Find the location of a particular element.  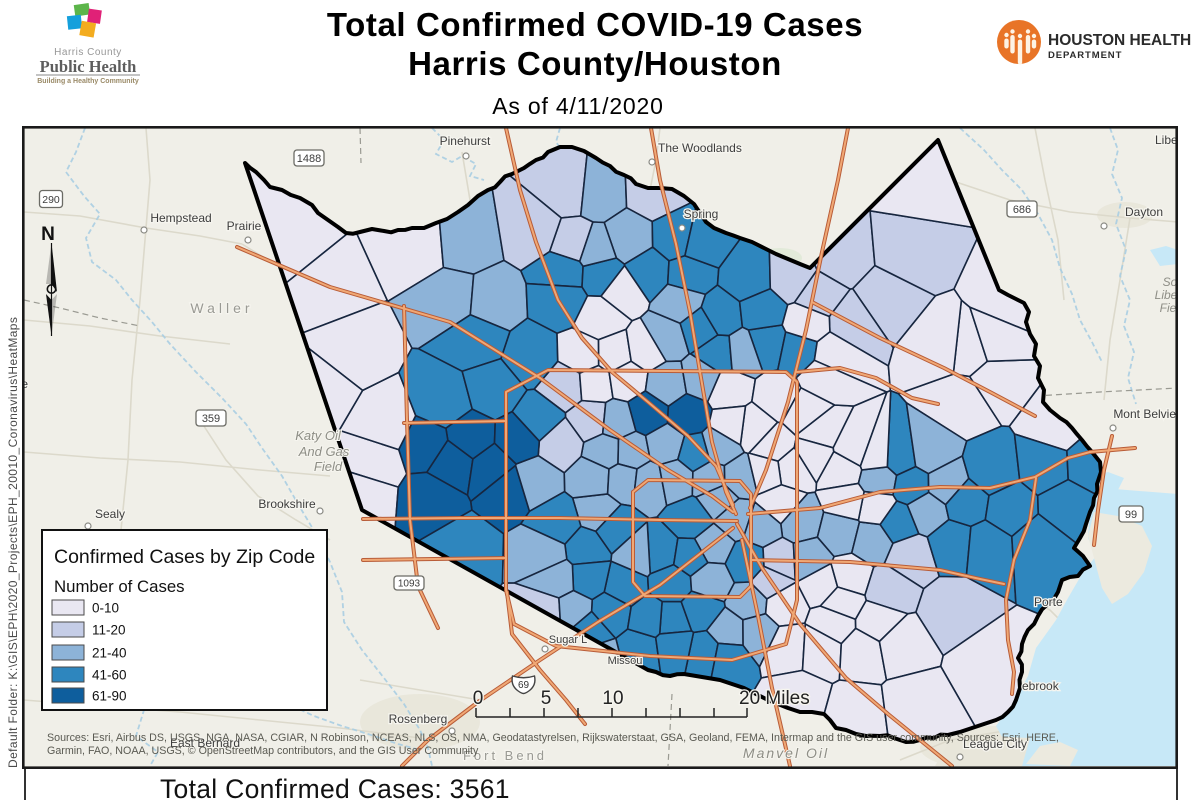

svg-text: And Gas is located at coordinates (324, 451).